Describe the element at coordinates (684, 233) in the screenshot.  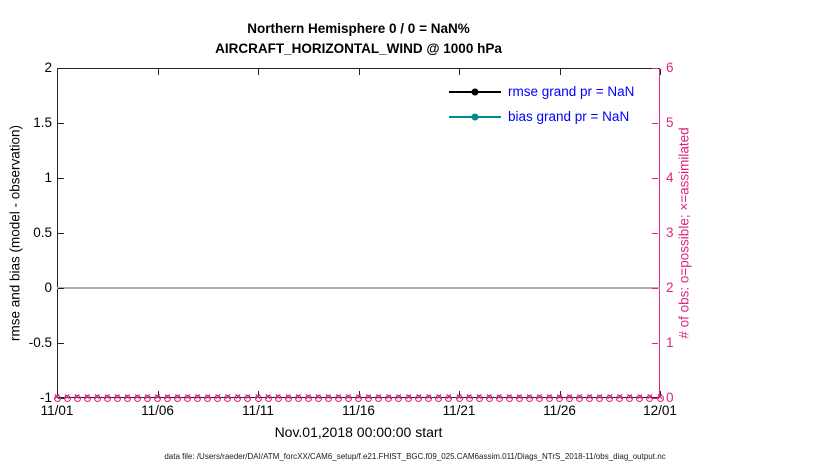
I see `right-y-axis-label: # of obs: o=possible; ×=assimilated` at that location.